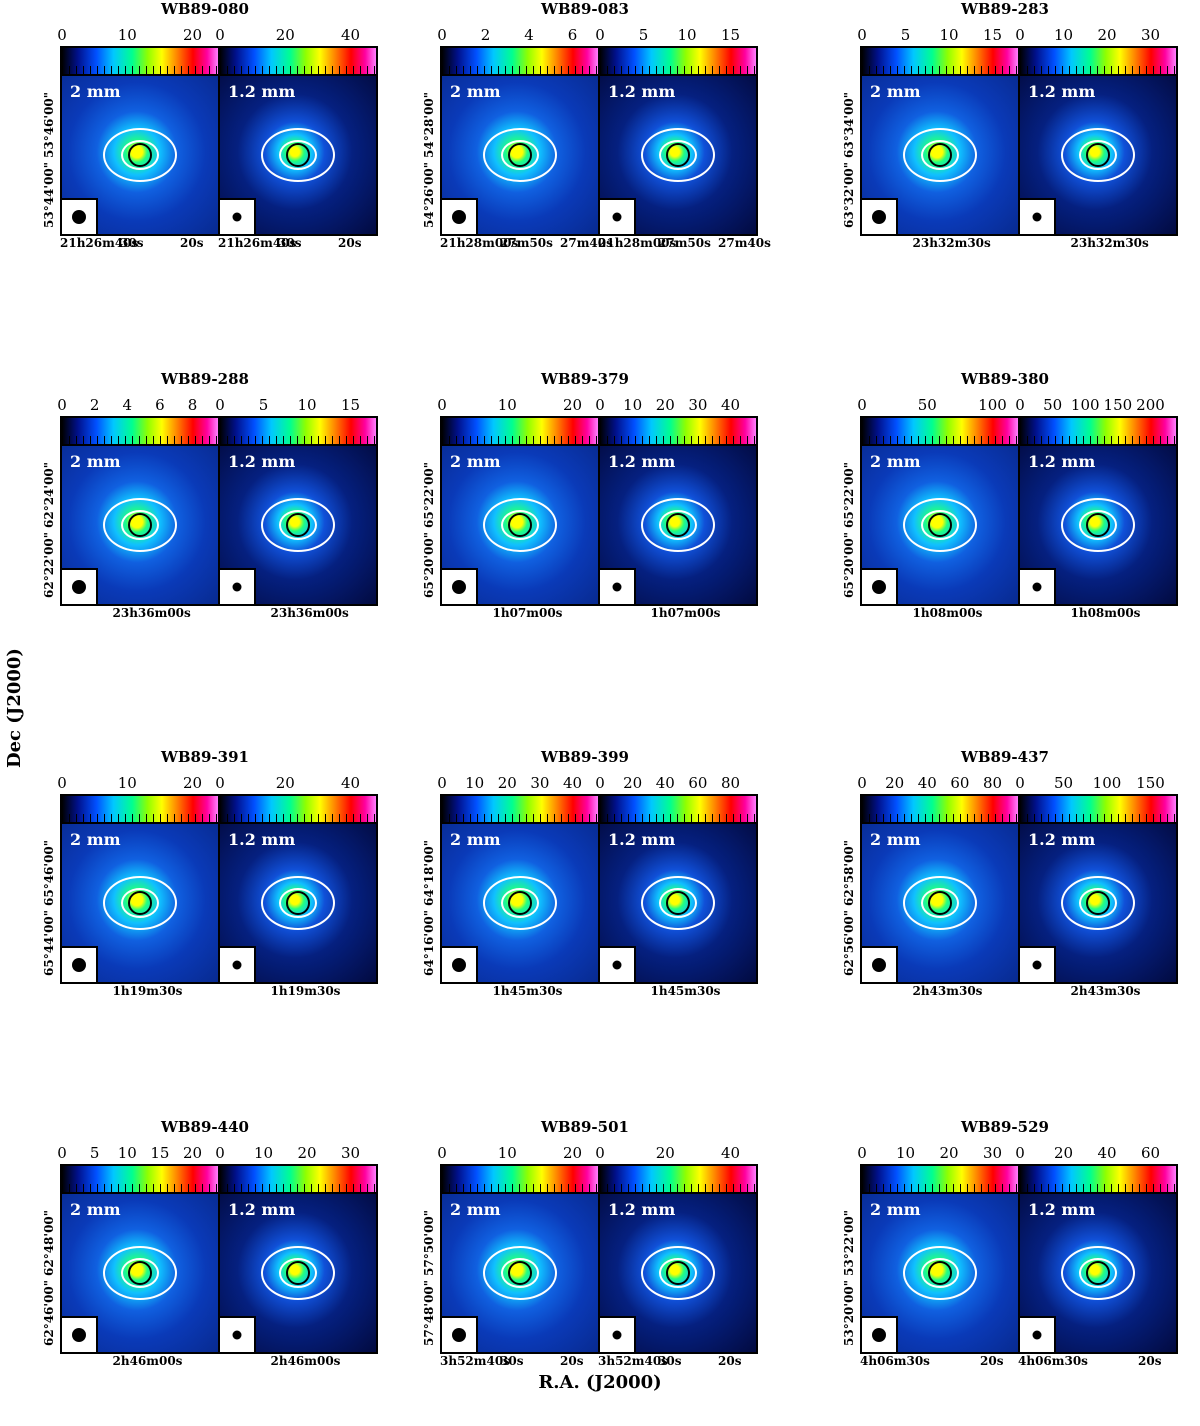 This screenshot has width=1200, height=1426. Describe the element at coordinates (305, 991) in the screenshot. I see `ra-tick-label: 1h19m30s` at that location.